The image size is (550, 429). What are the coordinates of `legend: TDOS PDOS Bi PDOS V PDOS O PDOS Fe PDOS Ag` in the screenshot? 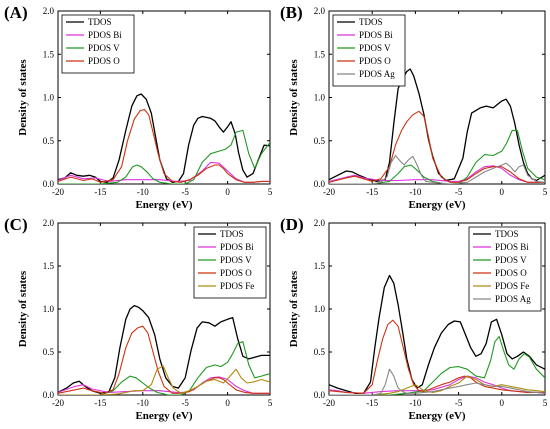 It's located at (505, 269).